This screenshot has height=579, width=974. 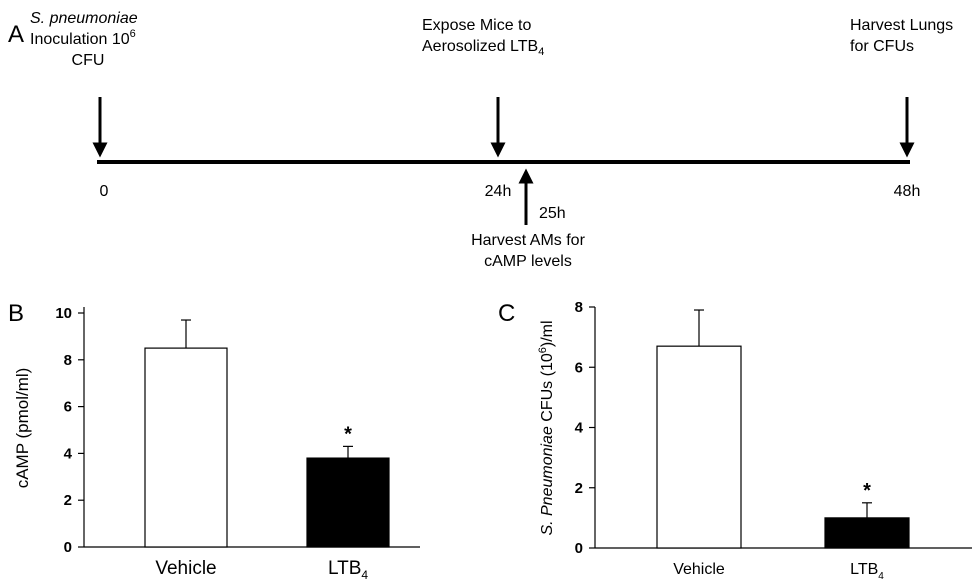 What do you see at coordinates (552, 213) in the screenshot?
I see `timeline-label-25h: 25h` at bounding box center [552, 213].